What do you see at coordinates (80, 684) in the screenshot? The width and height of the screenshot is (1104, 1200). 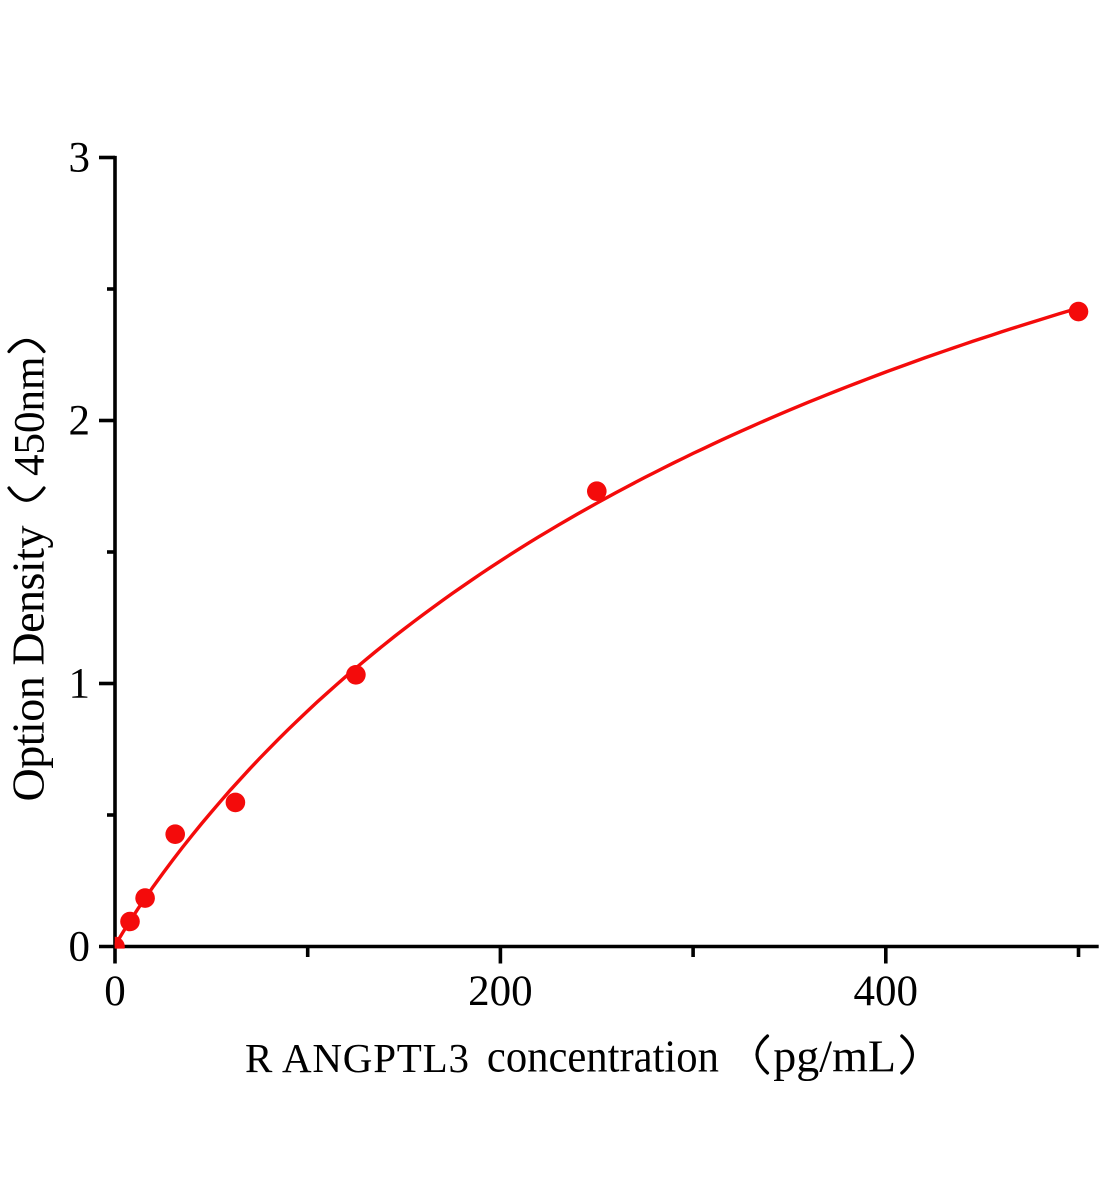 I see `svg-text: 1` at bounding box center [80, 684].